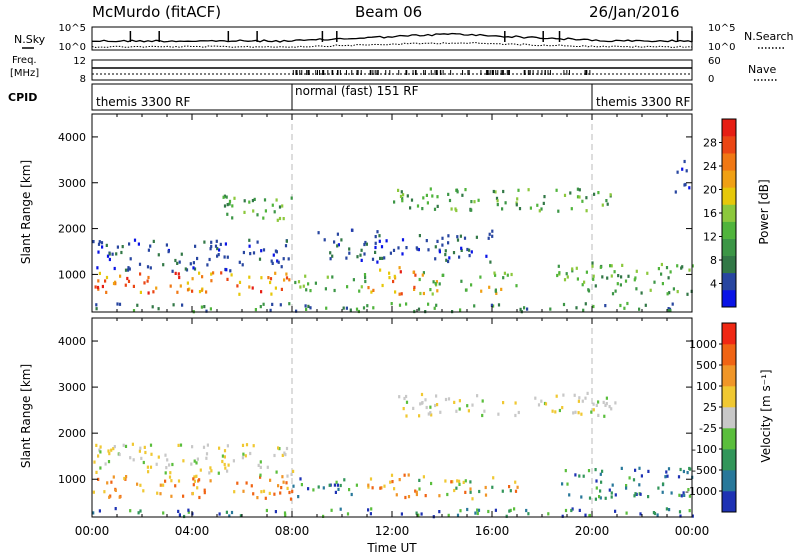 The height and width of the screenshot is (554, 800). I want to click on freq-label: Freq., so click(24, 60).